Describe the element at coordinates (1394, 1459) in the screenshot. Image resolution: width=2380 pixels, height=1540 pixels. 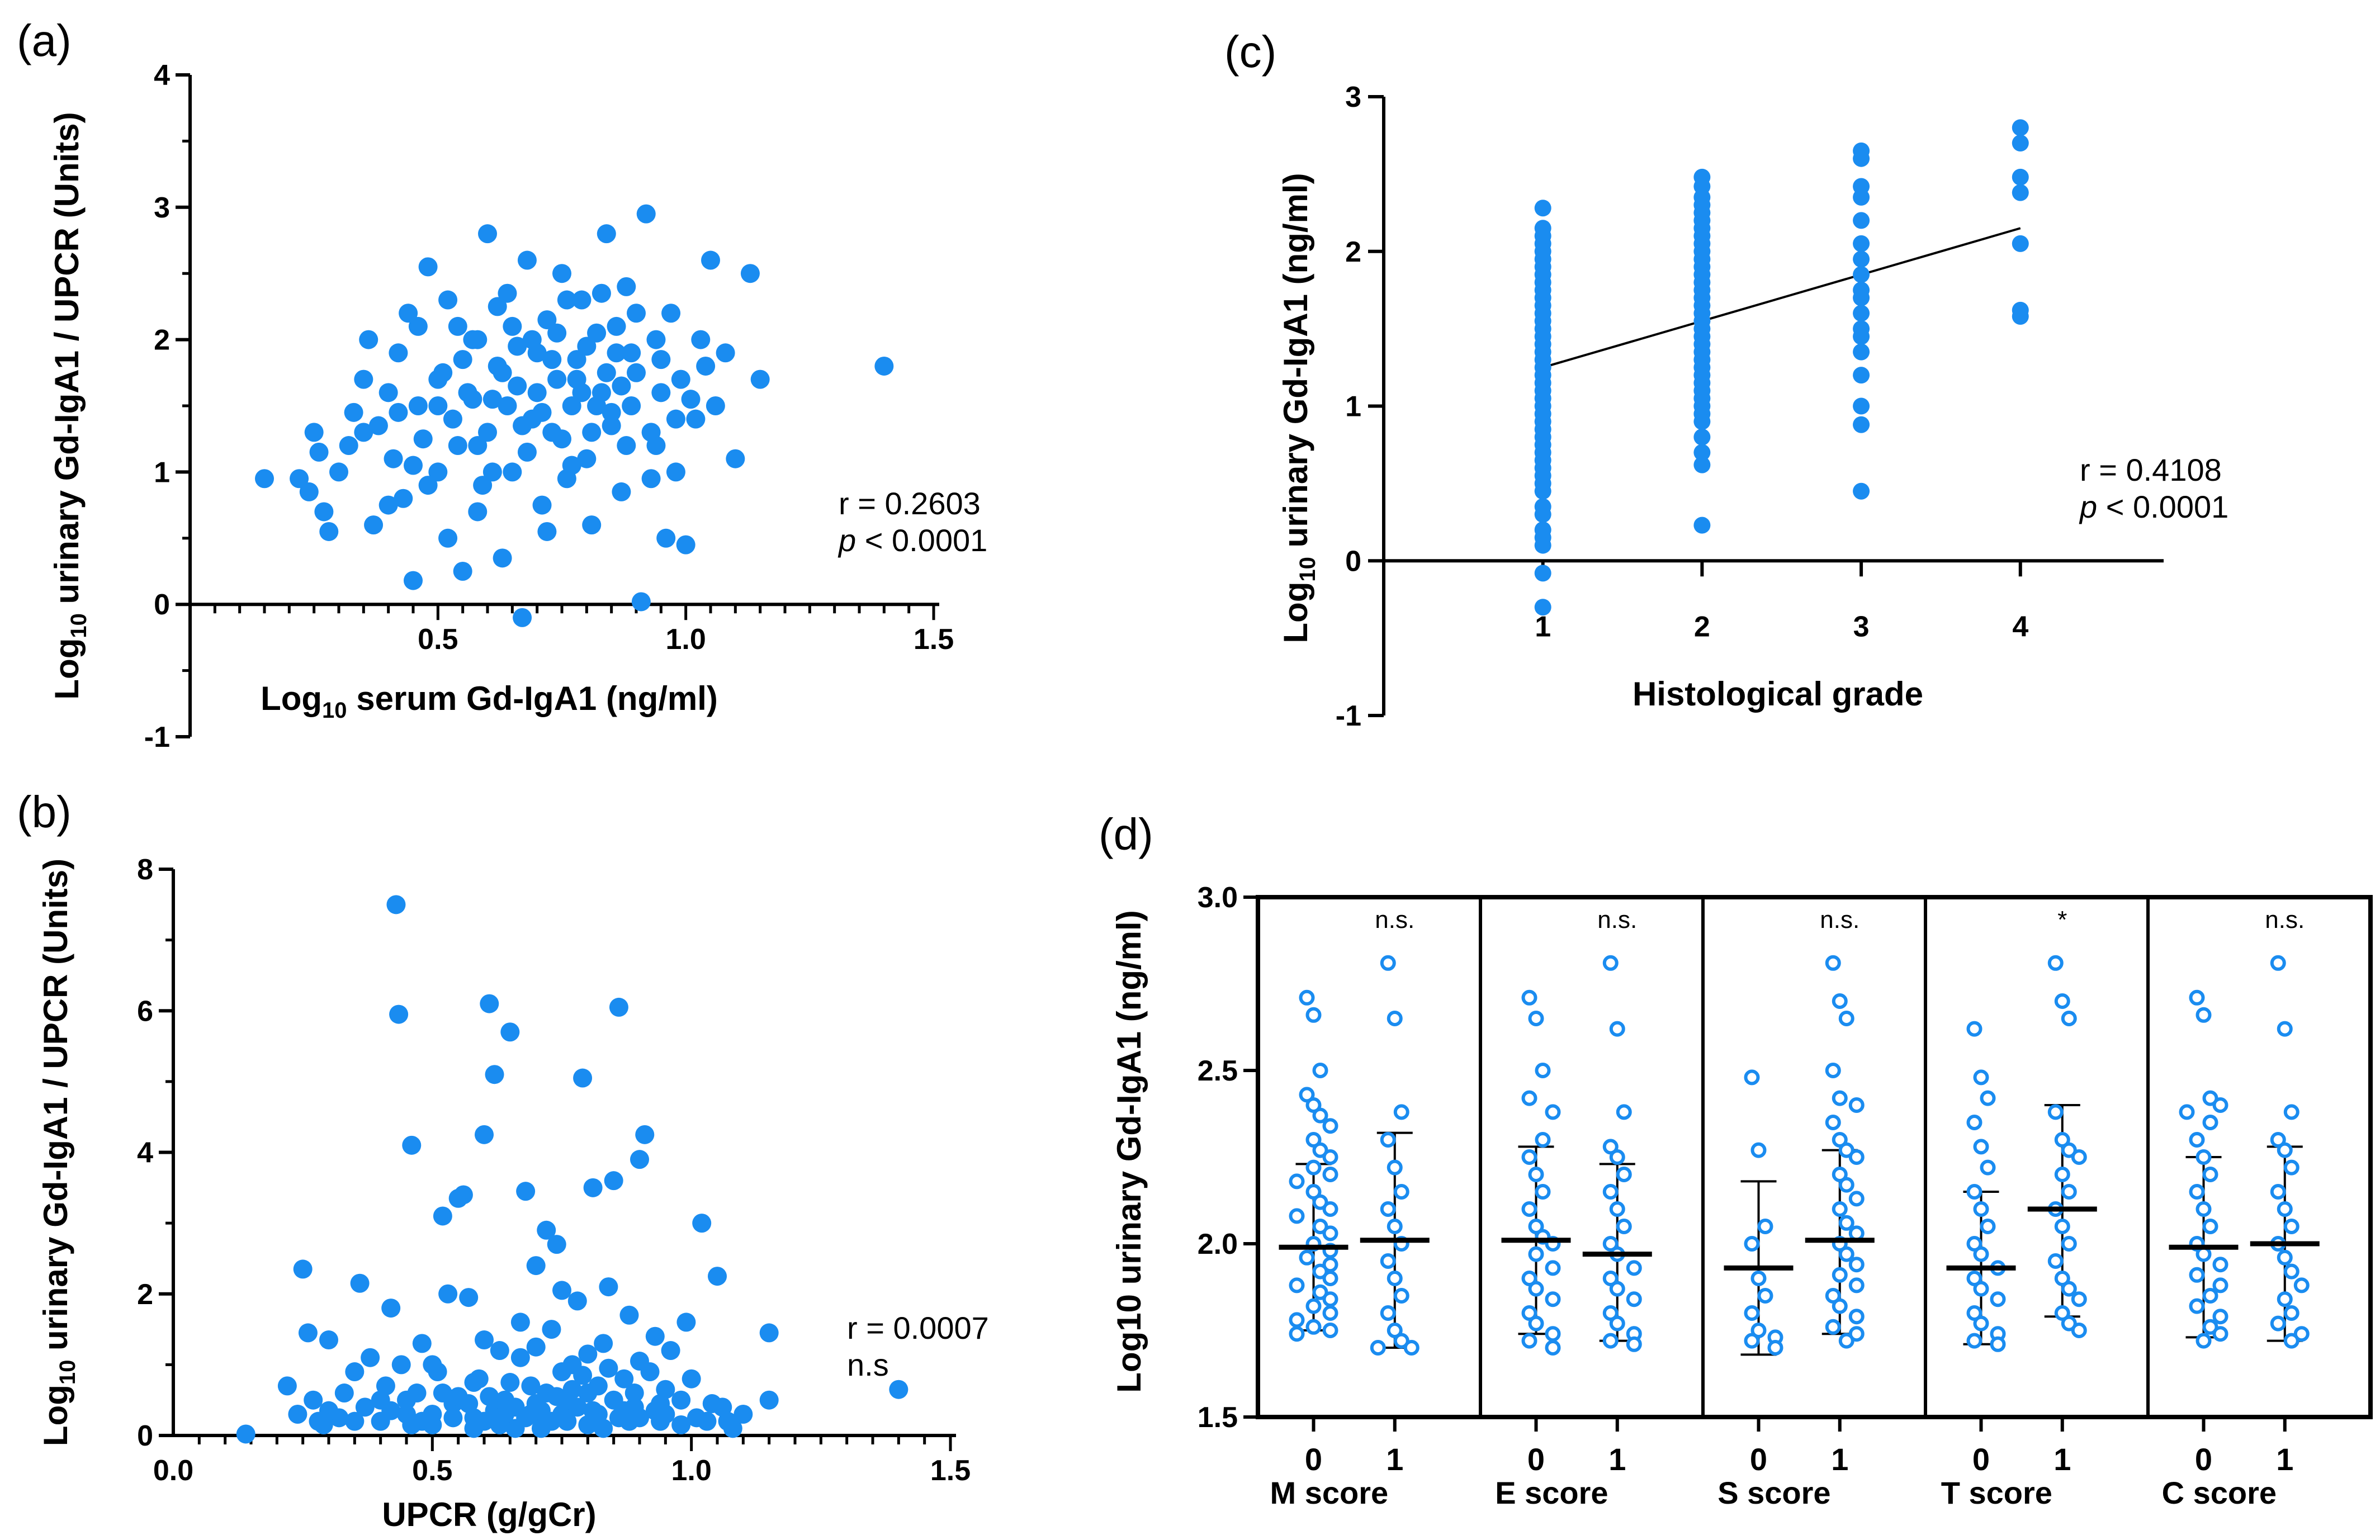
I see `category-label: 1` at that location.